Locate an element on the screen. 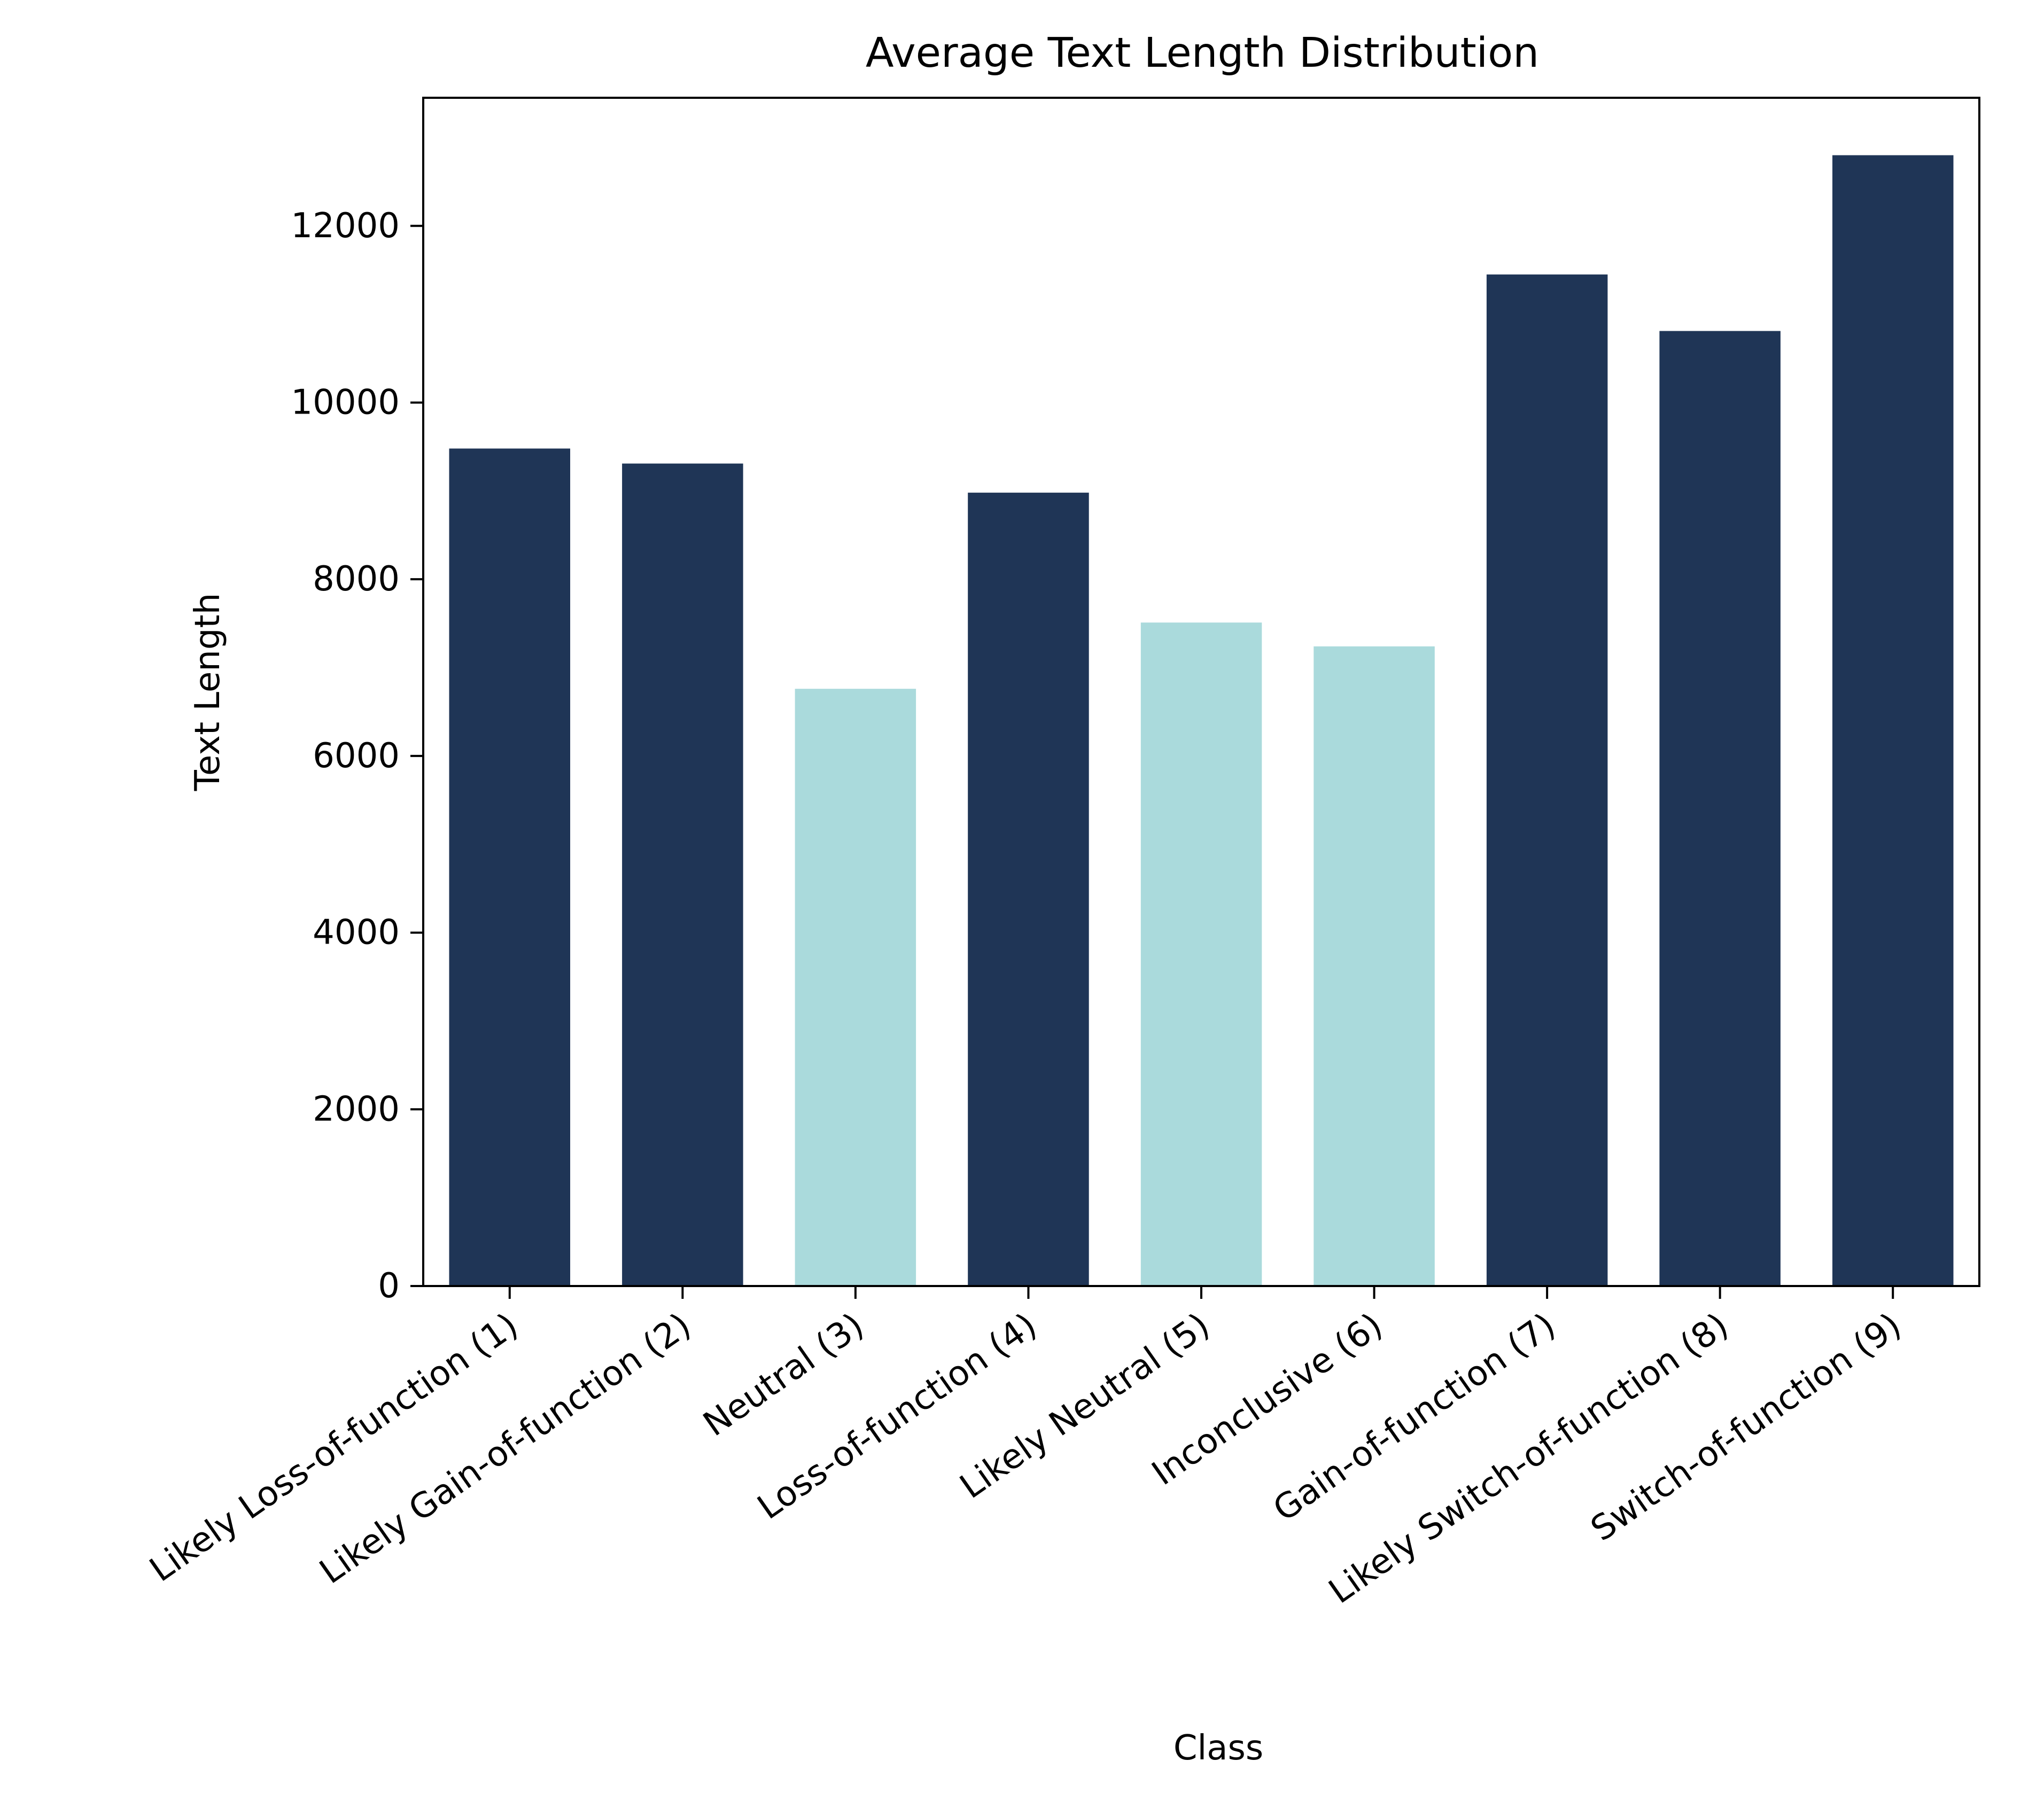 The image size is (2044, 1800). y-axis-label: Text Length is located at coordinates (208, 692).